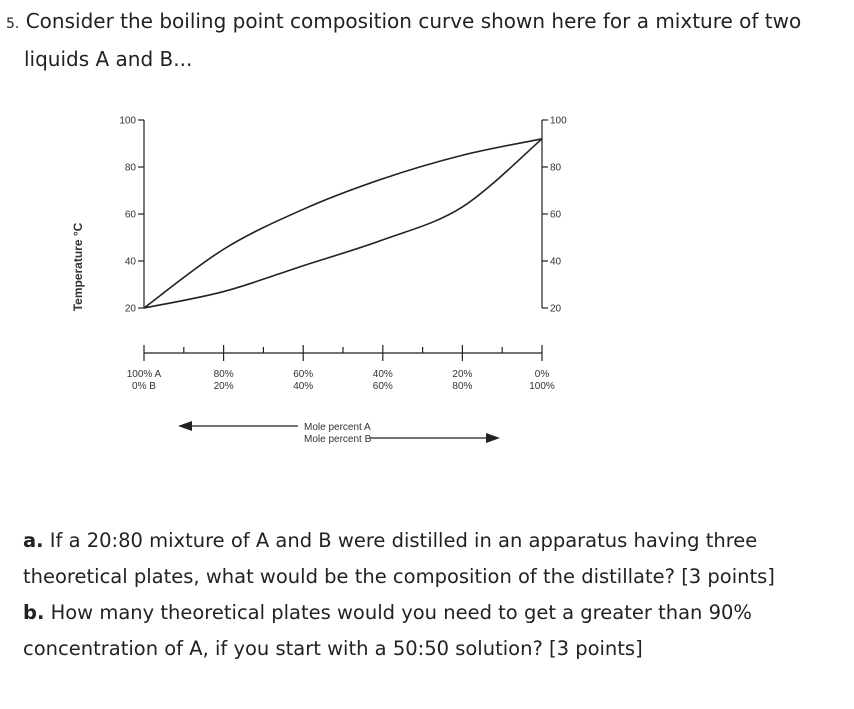 Image resolution: width=854 pixels, height=709 pixels. I want to click on x-tick-label-a: 100% A, so click(144, 374).